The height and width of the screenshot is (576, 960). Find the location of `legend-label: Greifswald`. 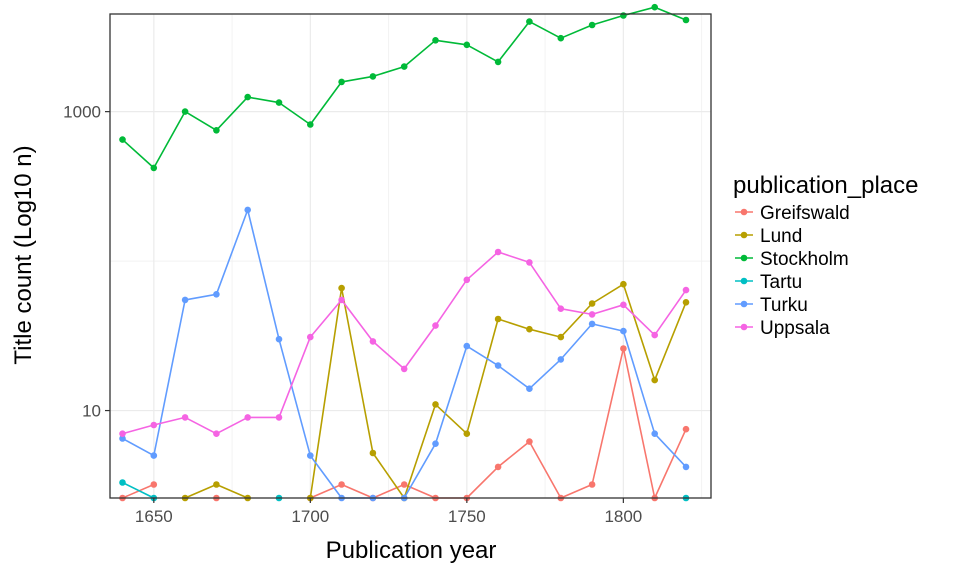

legend-label: Greifswald is located at coordinates (805, 213).